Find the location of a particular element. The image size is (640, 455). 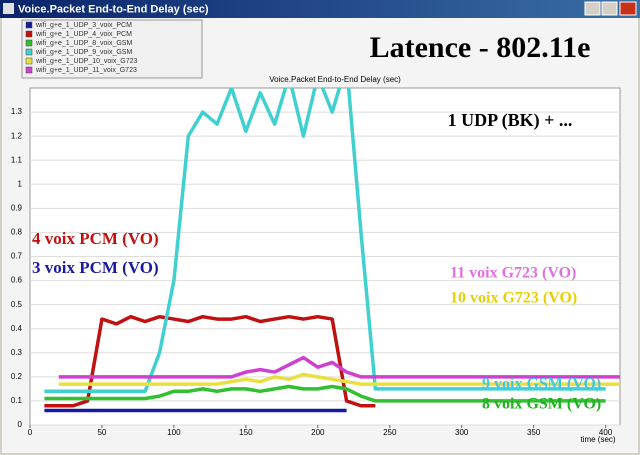

annotation: 3 voix PCM (VO) is located at coordinates (95, 267).